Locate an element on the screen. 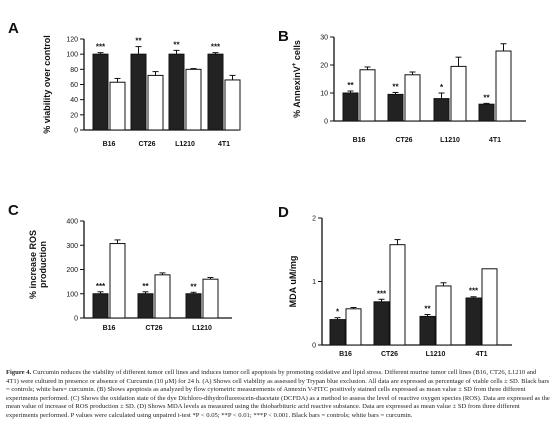  y-tick-label: 10 is located at coordinates (324, 94).